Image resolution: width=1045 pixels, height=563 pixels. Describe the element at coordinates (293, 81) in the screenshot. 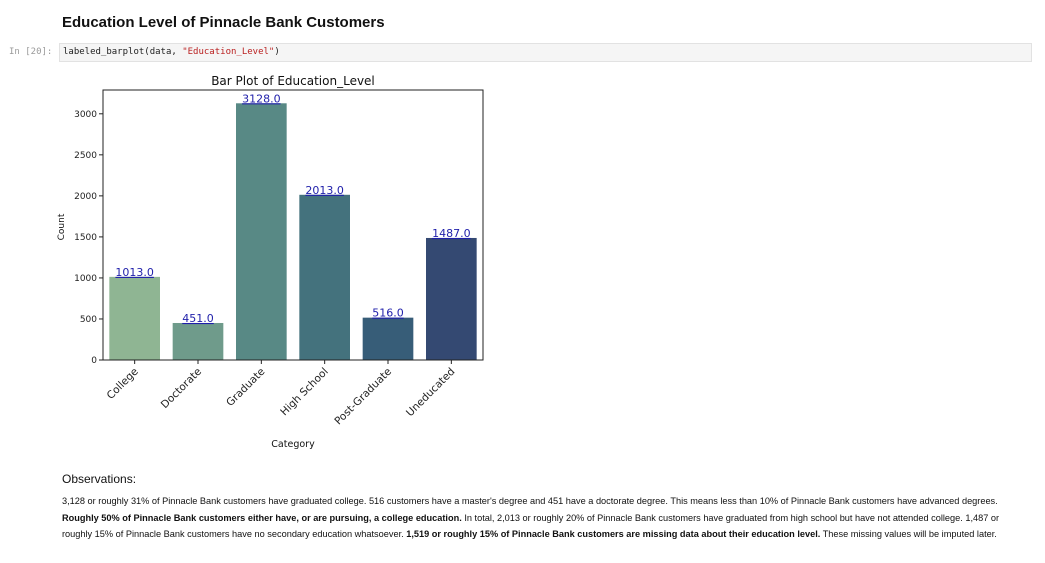

I see `chart-title: Bar Plot of Education_Level` at that location.